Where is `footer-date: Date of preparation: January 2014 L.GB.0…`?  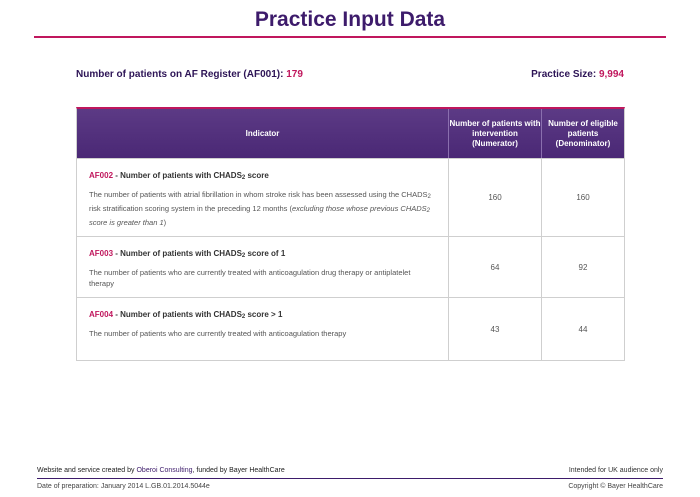
footer-date: Date of preparation: January 2014 L.GB.0… is located at coordinates (123, 486).